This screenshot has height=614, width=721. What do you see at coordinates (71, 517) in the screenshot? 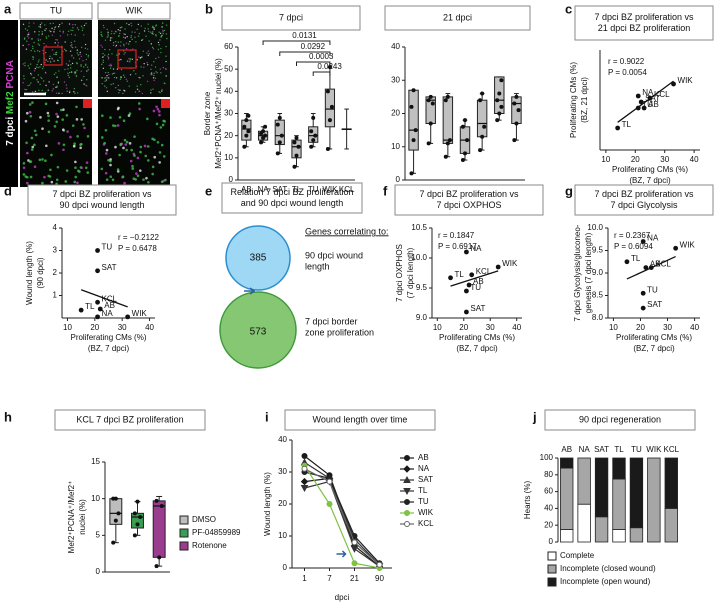
I see `y-axis-label: Mef2⁺PCNA⁺/Mef2⁺` at bounding box center [71, 517].